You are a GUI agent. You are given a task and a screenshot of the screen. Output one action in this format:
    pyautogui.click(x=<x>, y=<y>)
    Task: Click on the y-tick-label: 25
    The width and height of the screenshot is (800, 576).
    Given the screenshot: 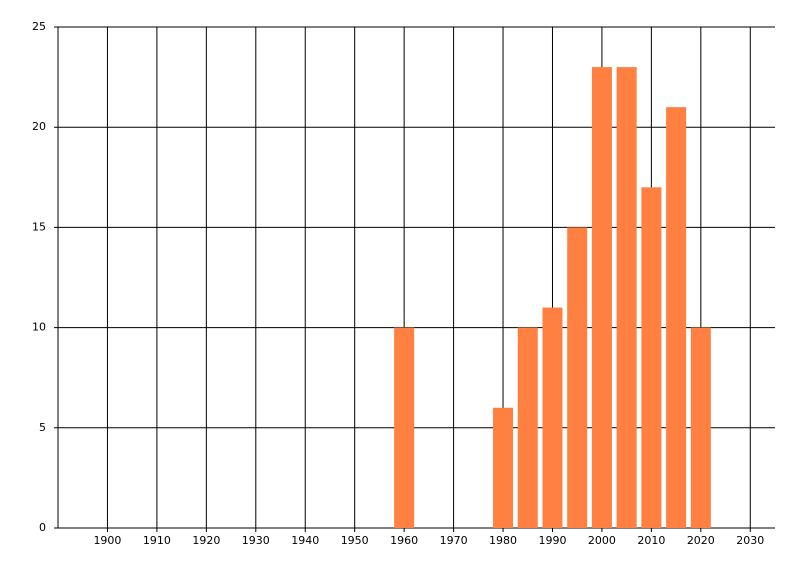 What is the action you would take?
    pyautogui.click(x=39, y=26)
    